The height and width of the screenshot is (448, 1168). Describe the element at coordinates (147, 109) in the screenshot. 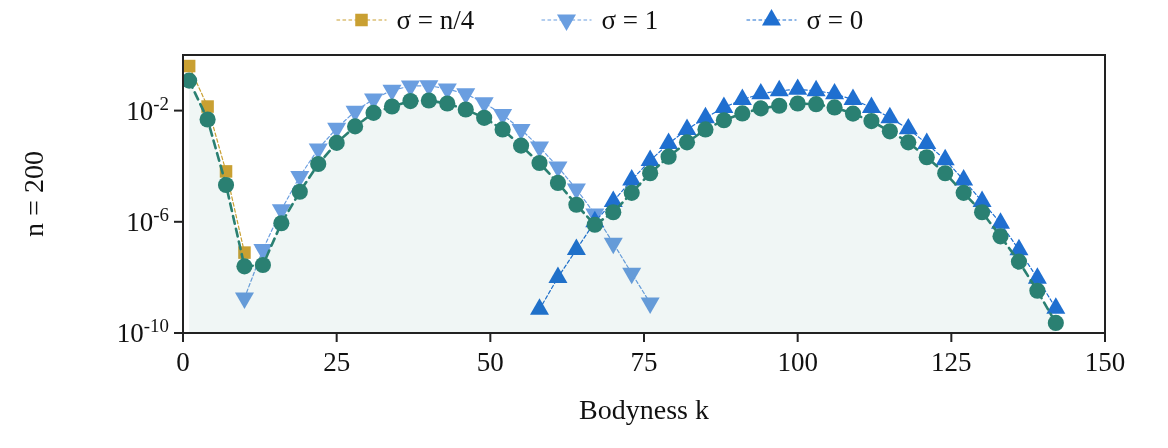

I see `y-tick-label: 10$^{-2}$` at that location.